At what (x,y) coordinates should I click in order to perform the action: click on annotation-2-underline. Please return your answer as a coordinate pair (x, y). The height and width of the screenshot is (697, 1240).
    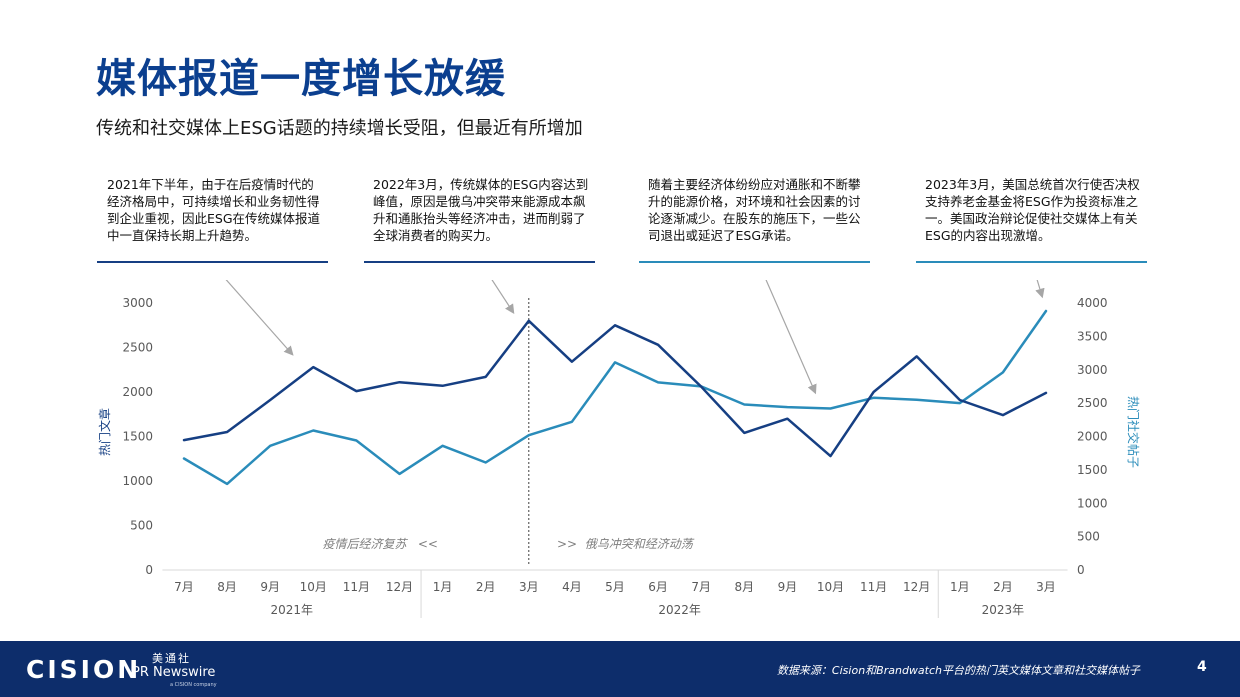
    Looking at the image, I should click on (479, 262).